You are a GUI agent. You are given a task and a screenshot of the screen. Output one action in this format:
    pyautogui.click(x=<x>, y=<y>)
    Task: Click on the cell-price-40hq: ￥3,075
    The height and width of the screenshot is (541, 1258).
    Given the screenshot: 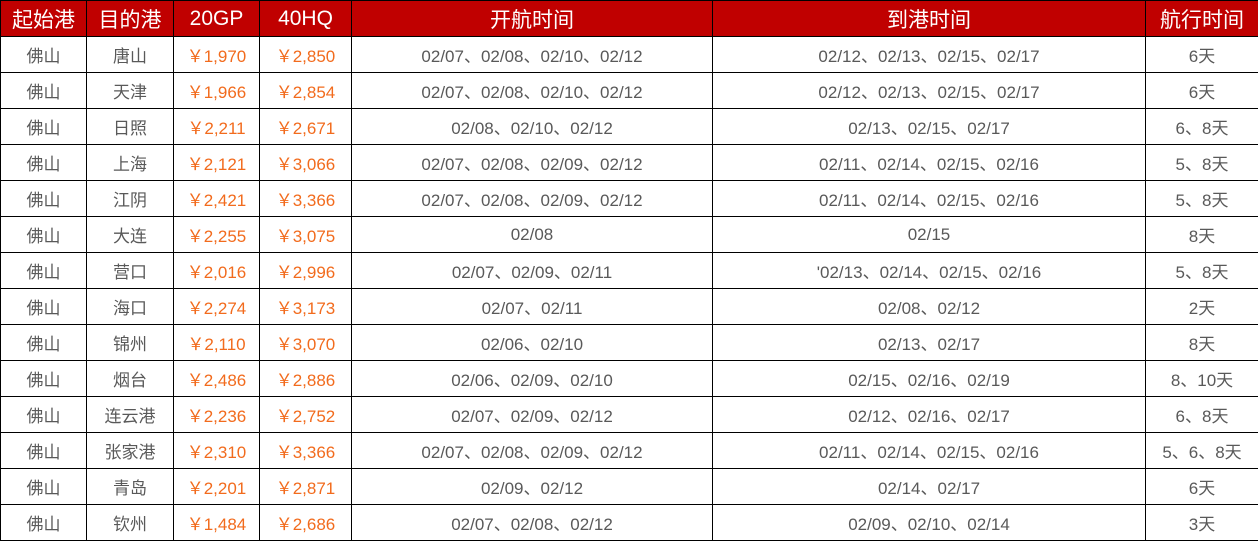 What is the action you would take?
    pyautogui.click(x=306, y=235)
    